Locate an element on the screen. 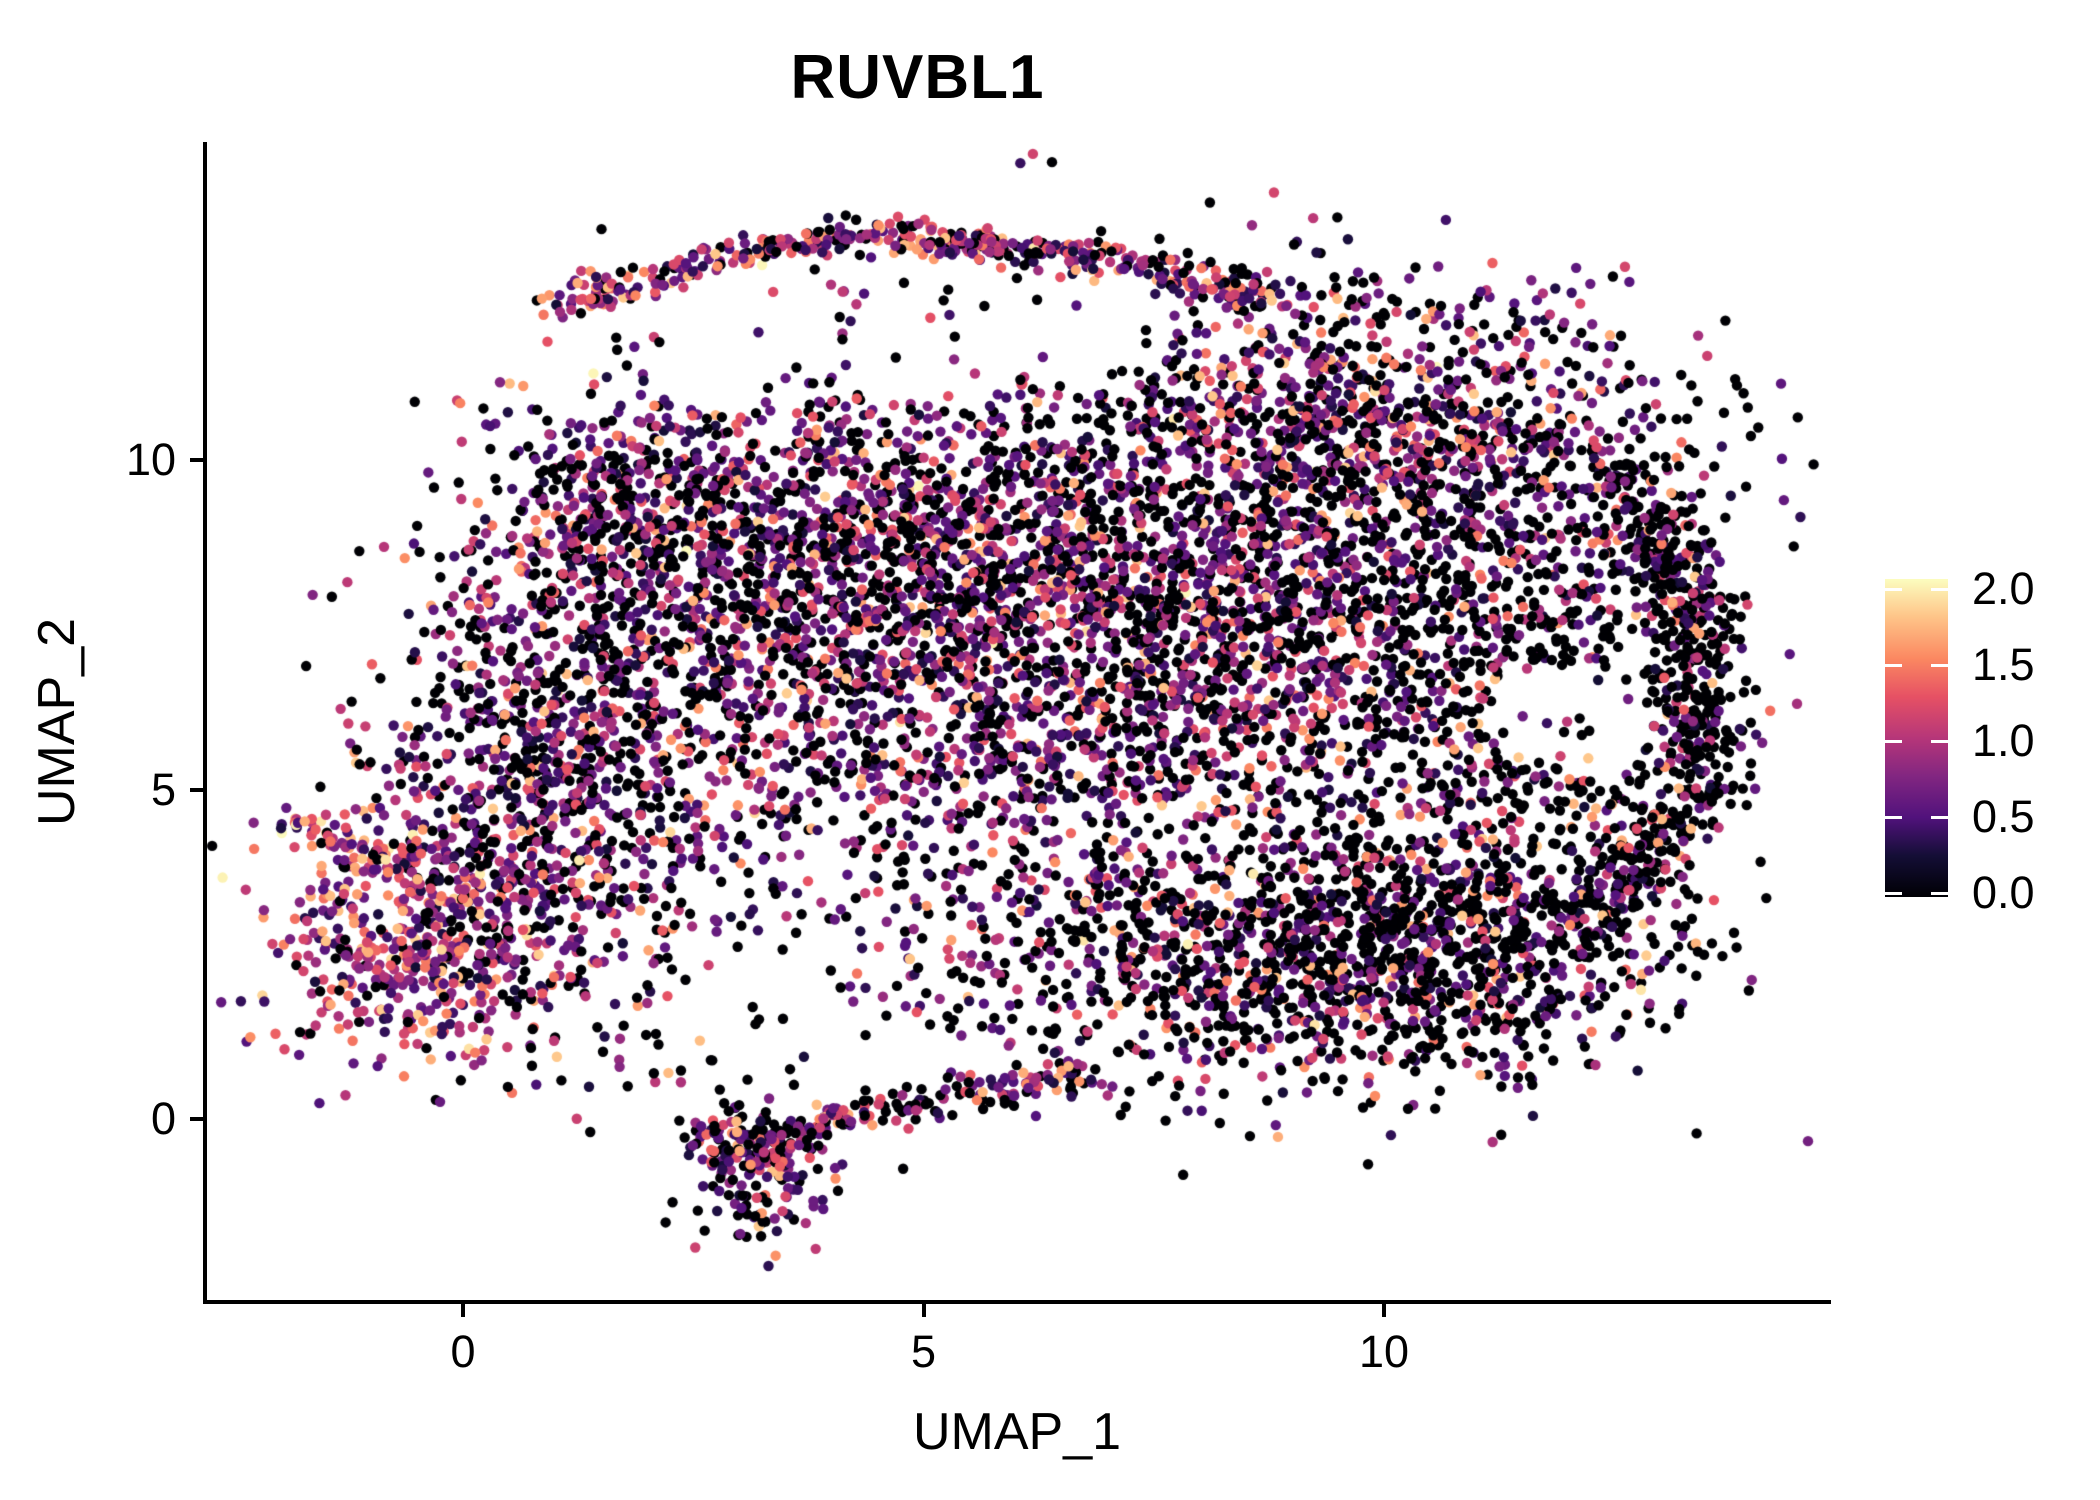 This screenshot has height=1500, width=2100. x-tick-label: 5 is located at coordinates (923, 1351).